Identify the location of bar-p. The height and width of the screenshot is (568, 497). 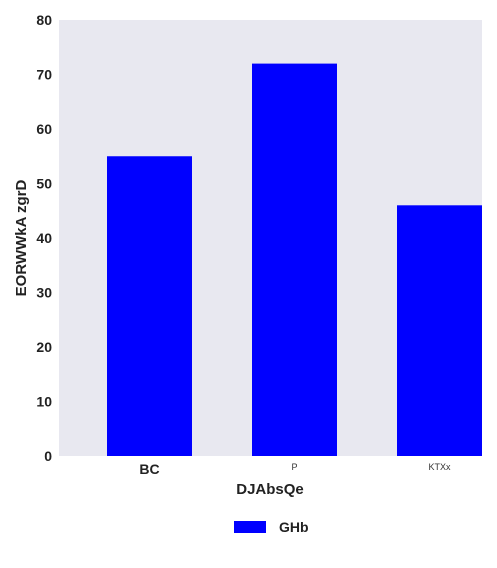
(294, 259).